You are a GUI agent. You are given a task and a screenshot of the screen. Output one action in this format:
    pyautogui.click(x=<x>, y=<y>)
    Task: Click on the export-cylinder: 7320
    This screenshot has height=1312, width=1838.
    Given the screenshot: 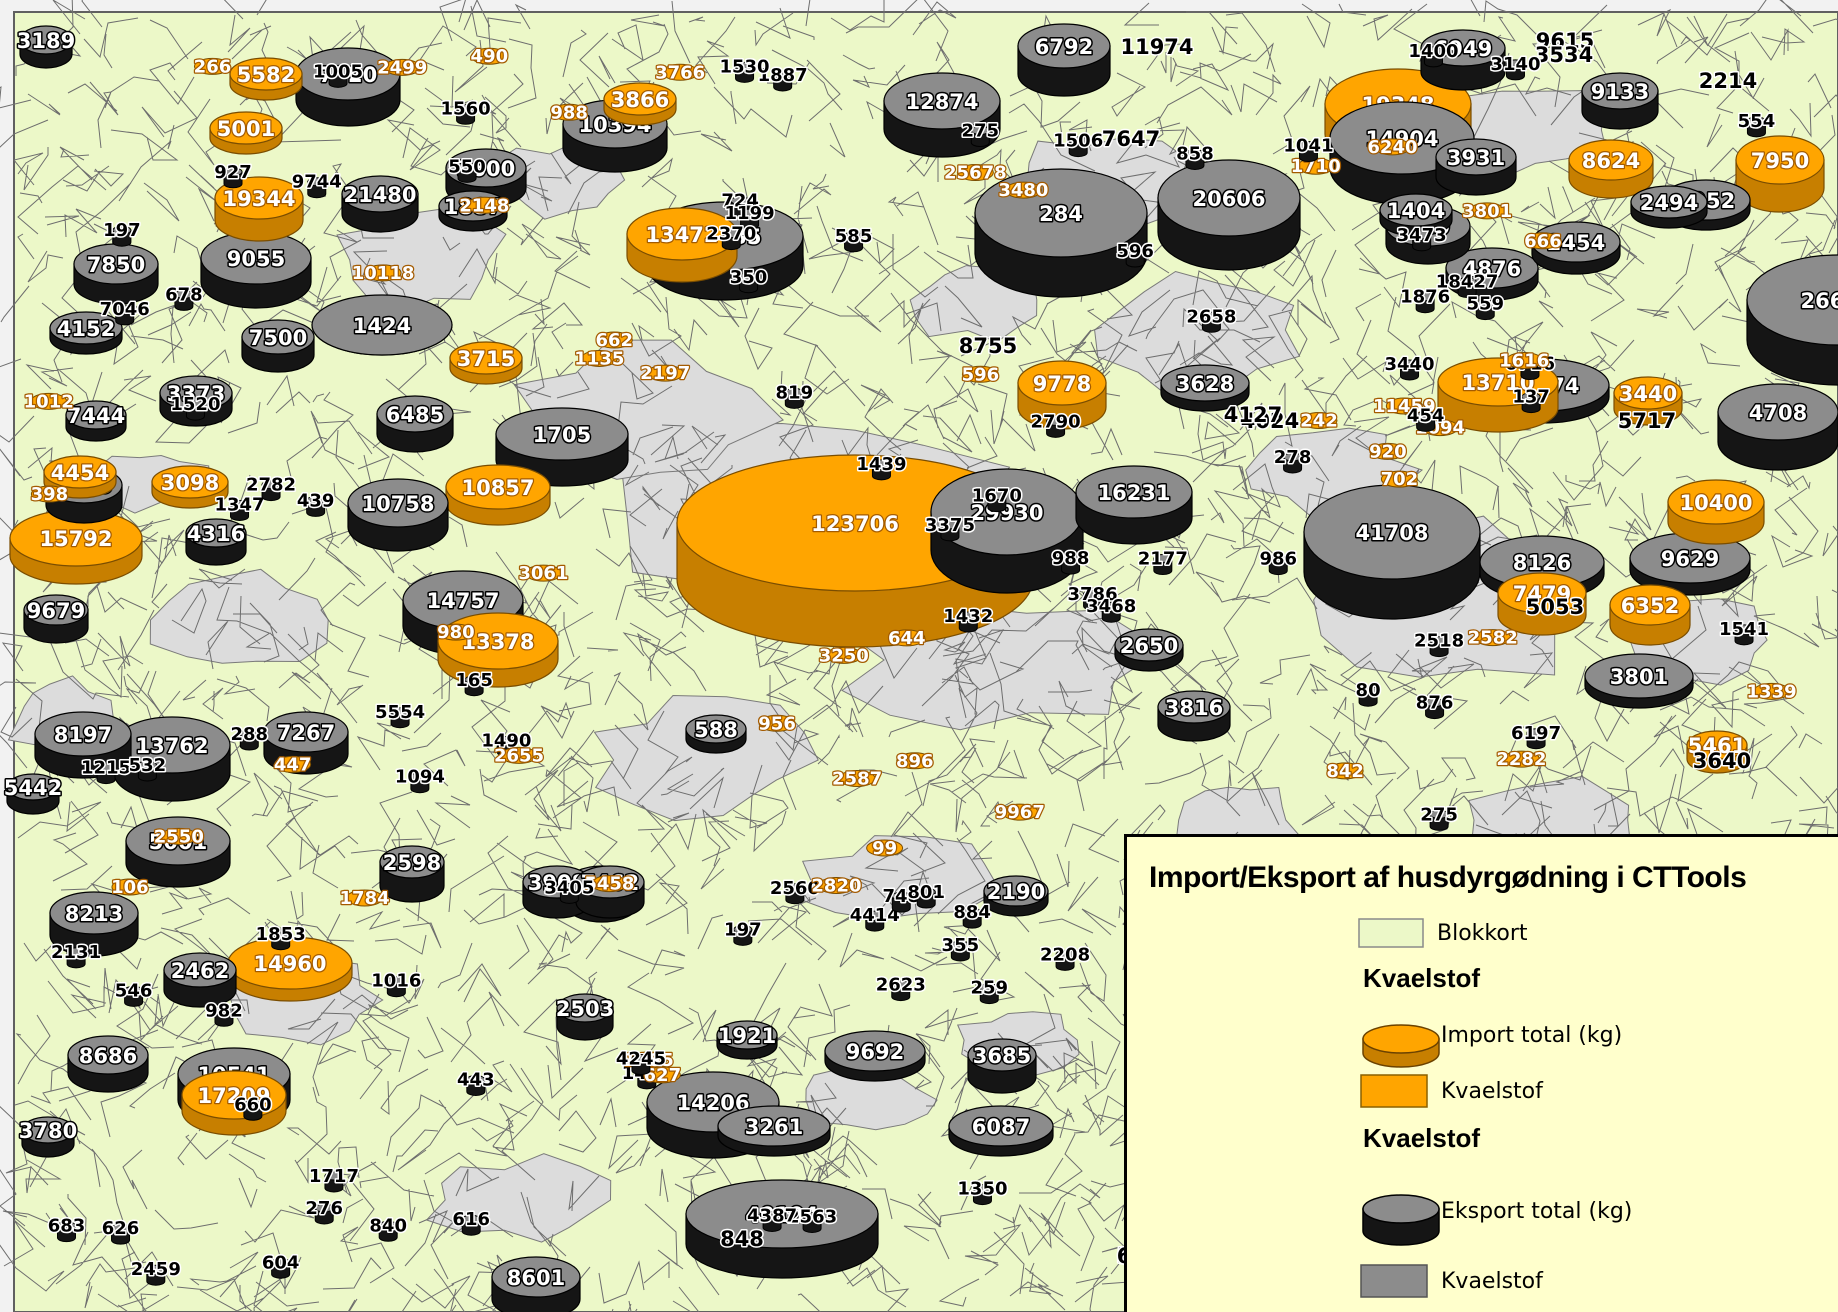 What is the action you would take?
    pyautogui.click(x=348, y=87)
    